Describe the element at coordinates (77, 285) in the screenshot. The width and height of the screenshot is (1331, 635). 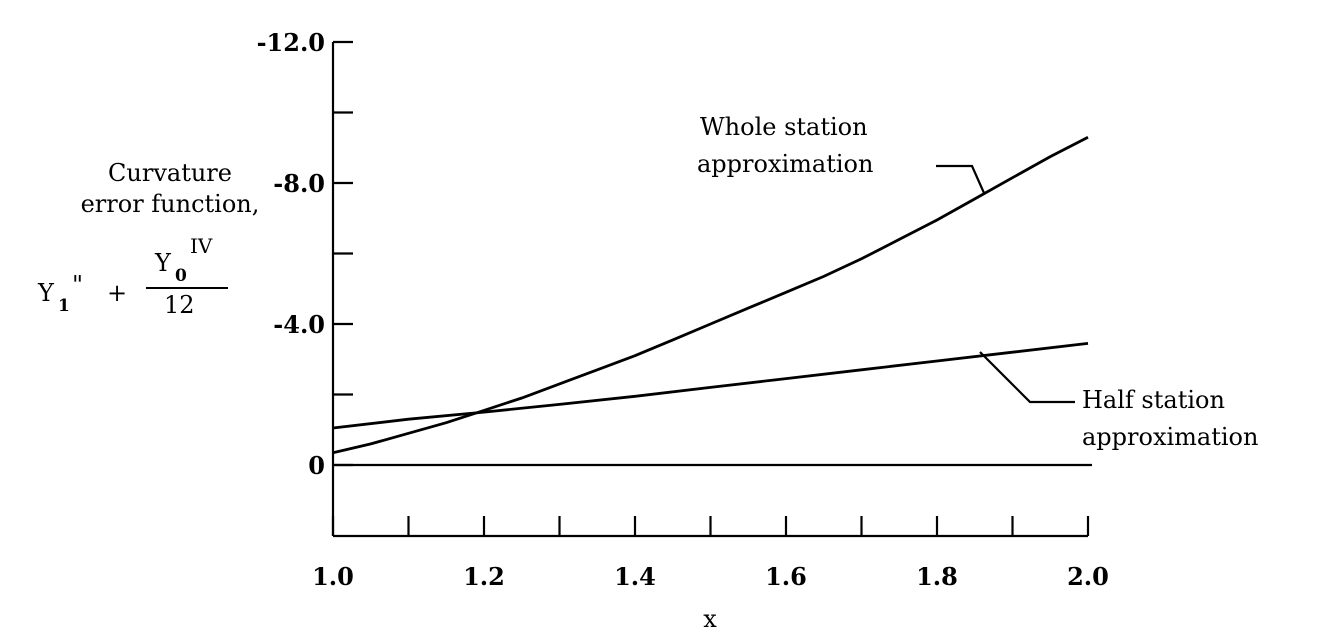
I see `y-label-lhs-primes: "` at that location.